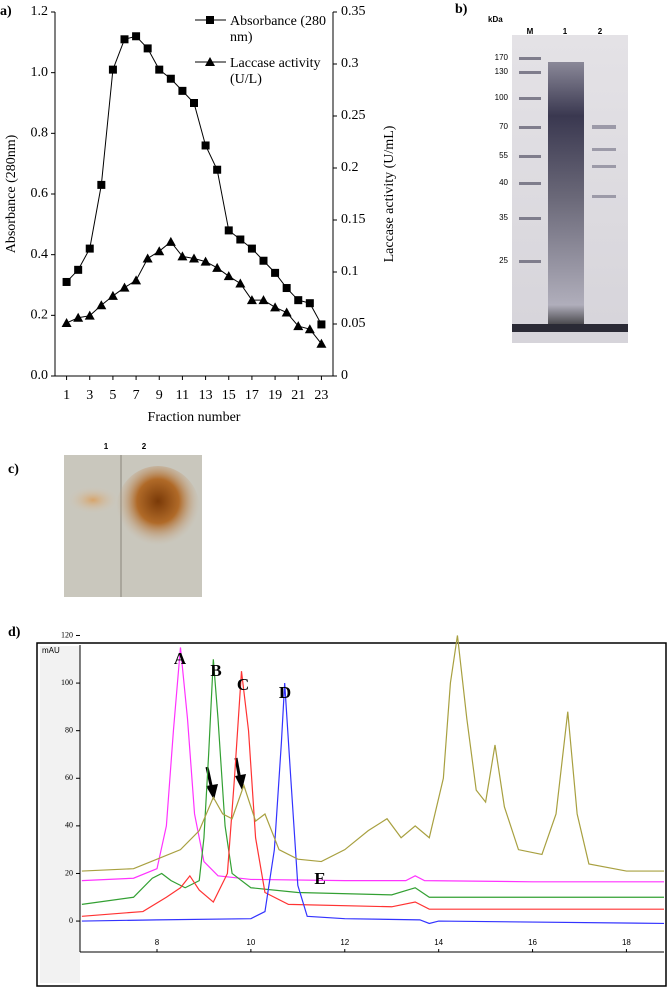 Image resolution: width=669 pixels, height=988 pixels. I want to click on panel-label: a), so click(6, 11).